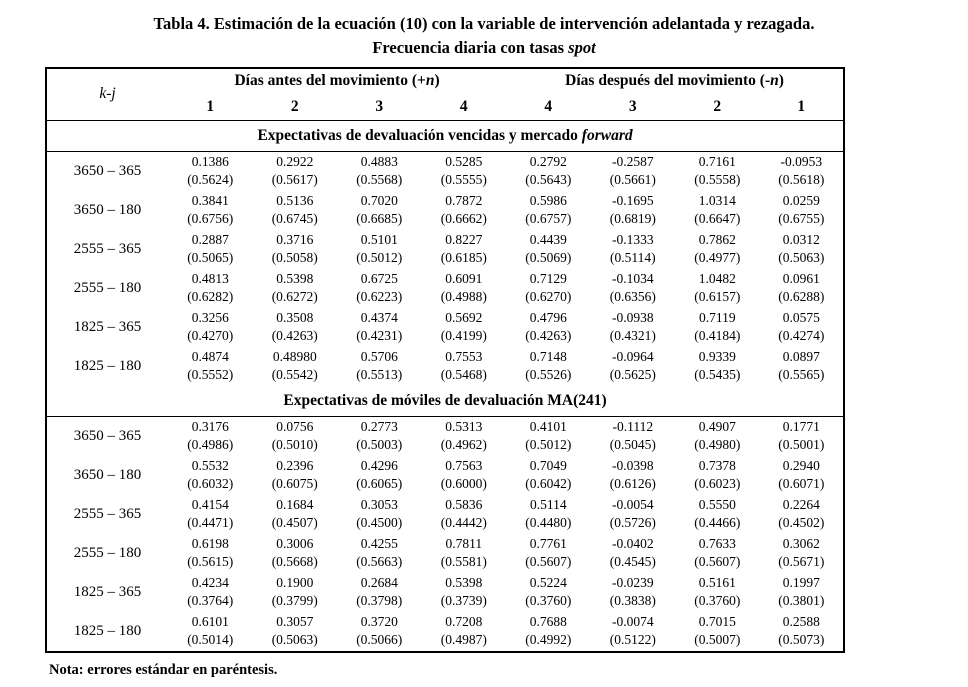 The image size is (968, 687). I want to click on data-cell: 0.0575 (0.4274), so click(802, 327).